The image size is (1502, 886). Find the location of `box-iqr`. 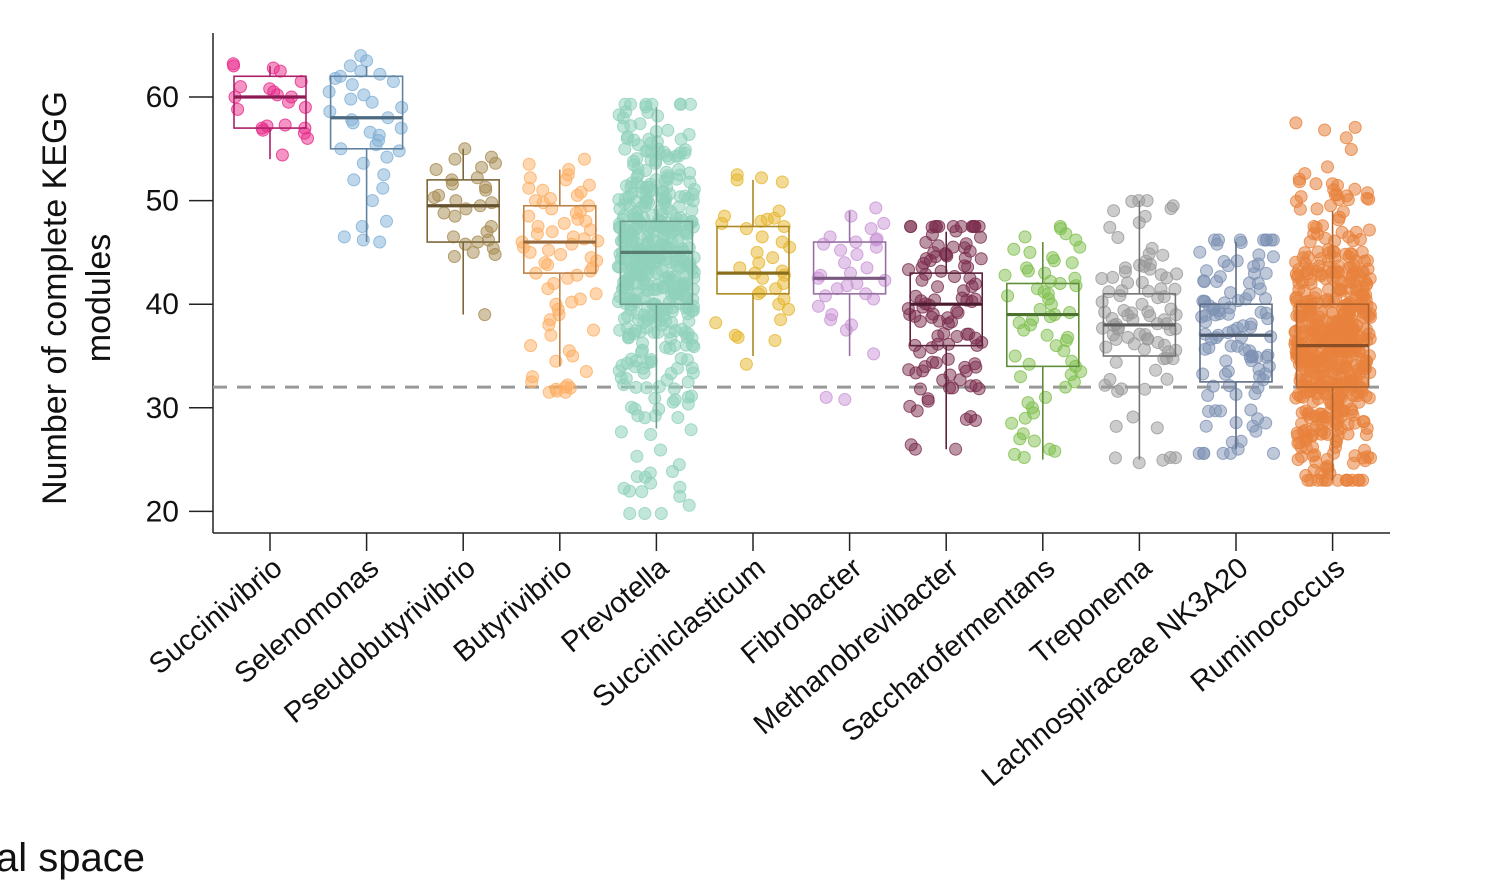

box-iqr is located at coordinates (559, 239).